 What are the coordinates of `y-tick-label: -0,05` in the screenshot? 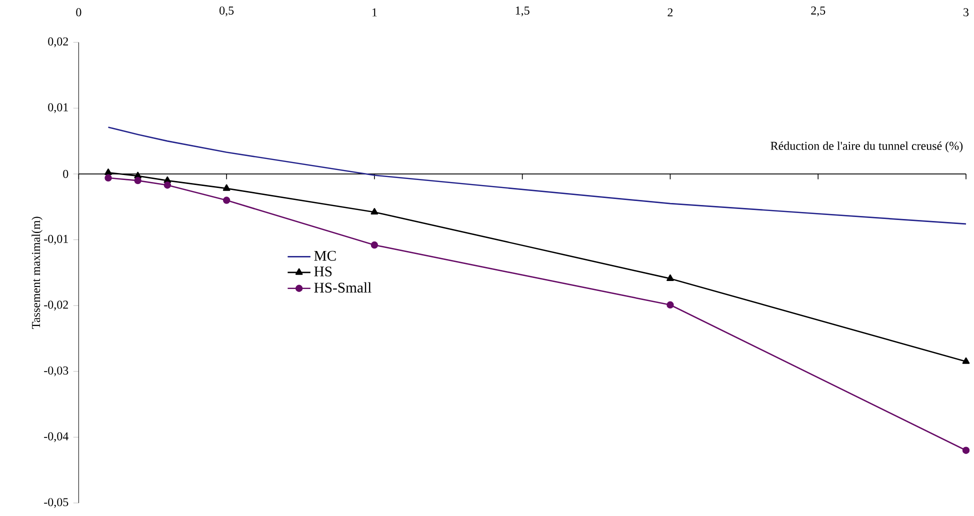 It's located at (56, 503).